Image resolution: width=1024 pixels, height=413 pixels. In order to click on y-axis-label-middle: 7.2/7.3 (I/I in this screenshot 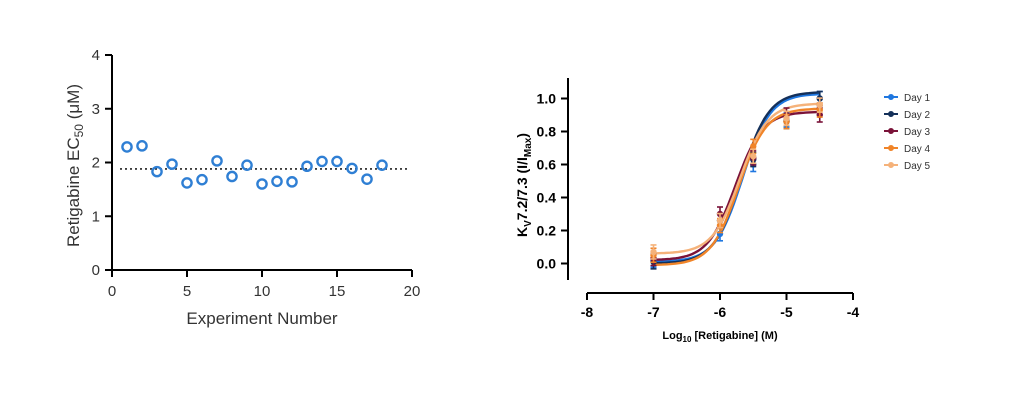, I will do `click(522, 188)`.